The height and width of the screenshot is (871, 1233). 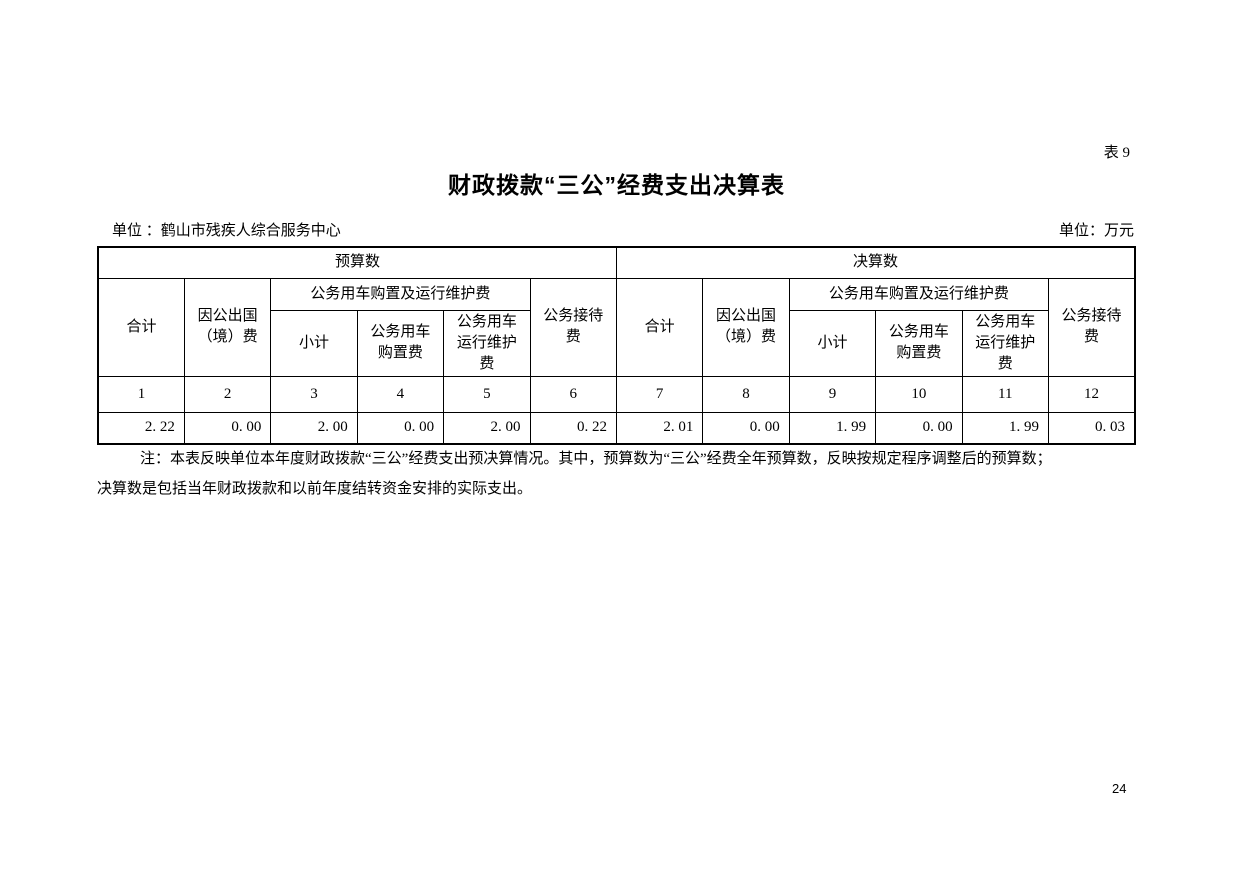 What do you see at coordinates (1116, 153) in the screenshot?
I see `table-number-tag: 表 9` at bounding box center [1116, 153].